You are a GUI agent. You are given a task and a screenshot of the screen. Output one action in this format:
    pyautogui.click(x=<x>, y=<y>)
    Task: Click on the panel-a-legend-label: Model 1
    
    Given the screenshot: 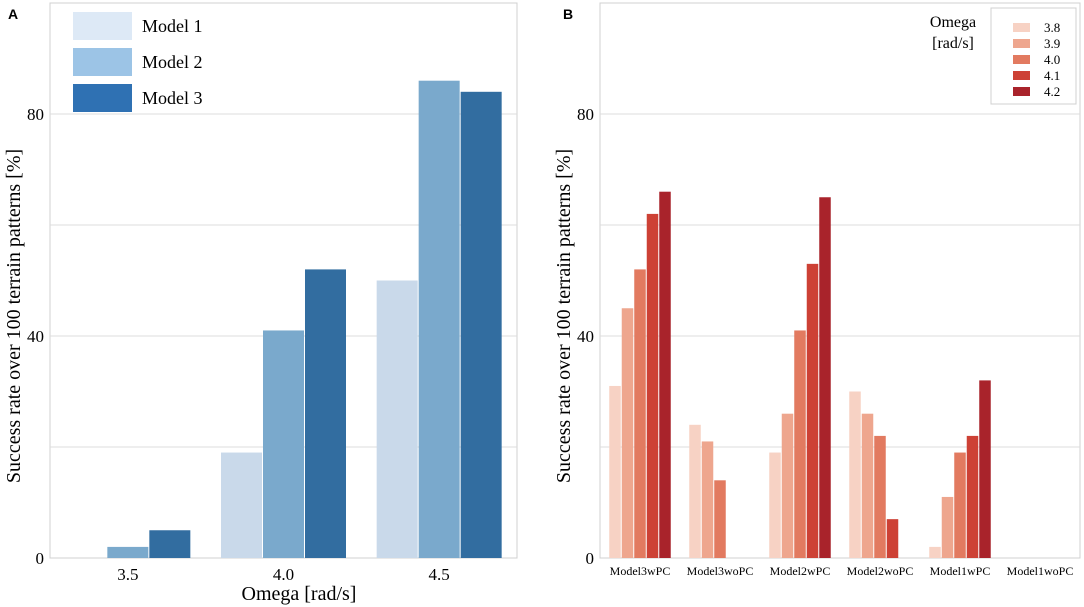 What is the action you would take?
    pyautogui.click(x=172, y=26)
    